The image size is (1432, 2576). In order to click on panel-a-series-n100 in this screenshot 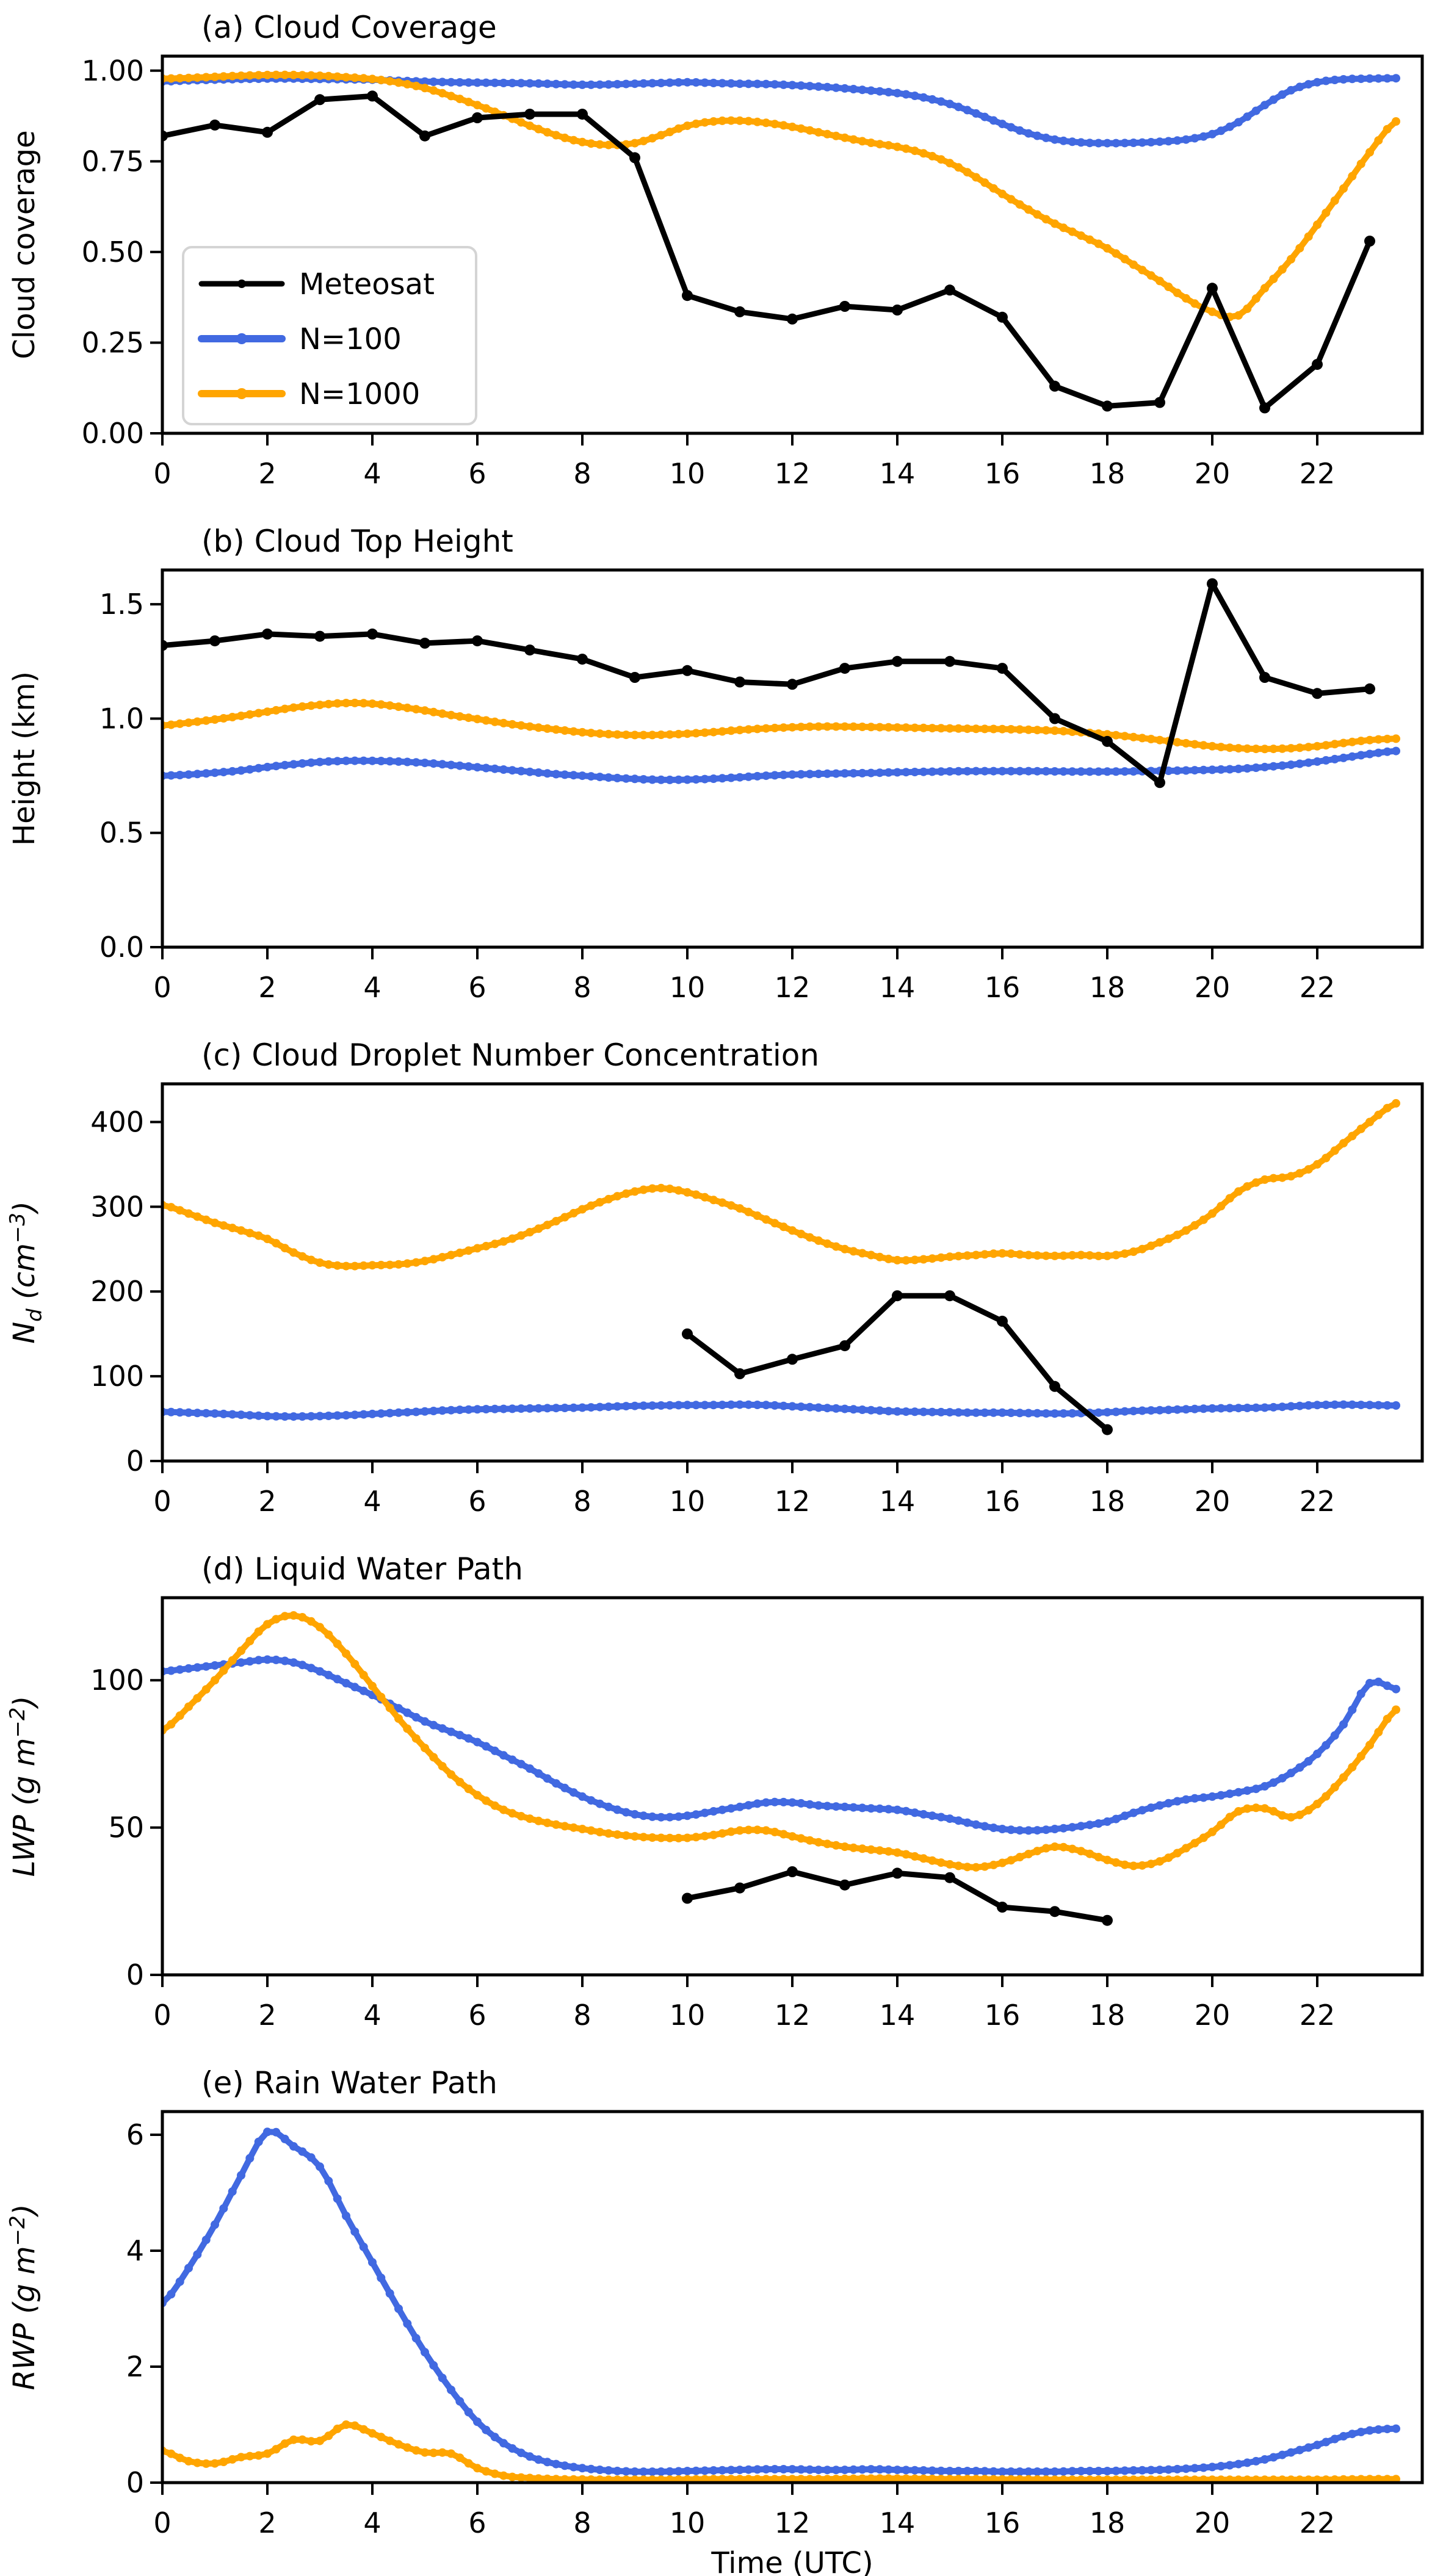, I will do `click(781, 111)`.